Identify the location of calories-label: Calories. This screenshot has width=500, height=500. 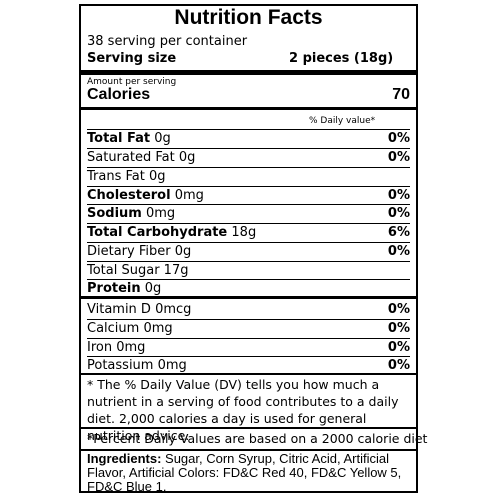
(119, 94).